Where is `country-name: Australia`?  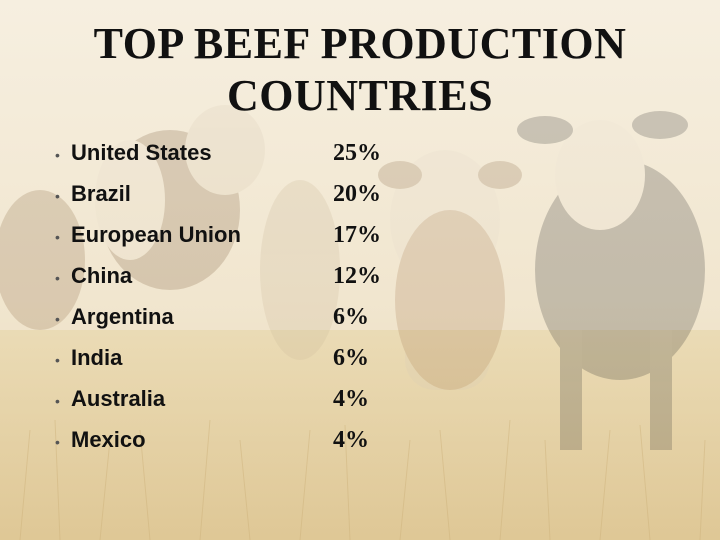 country-name: Australia is located at coordinates (118, 398).